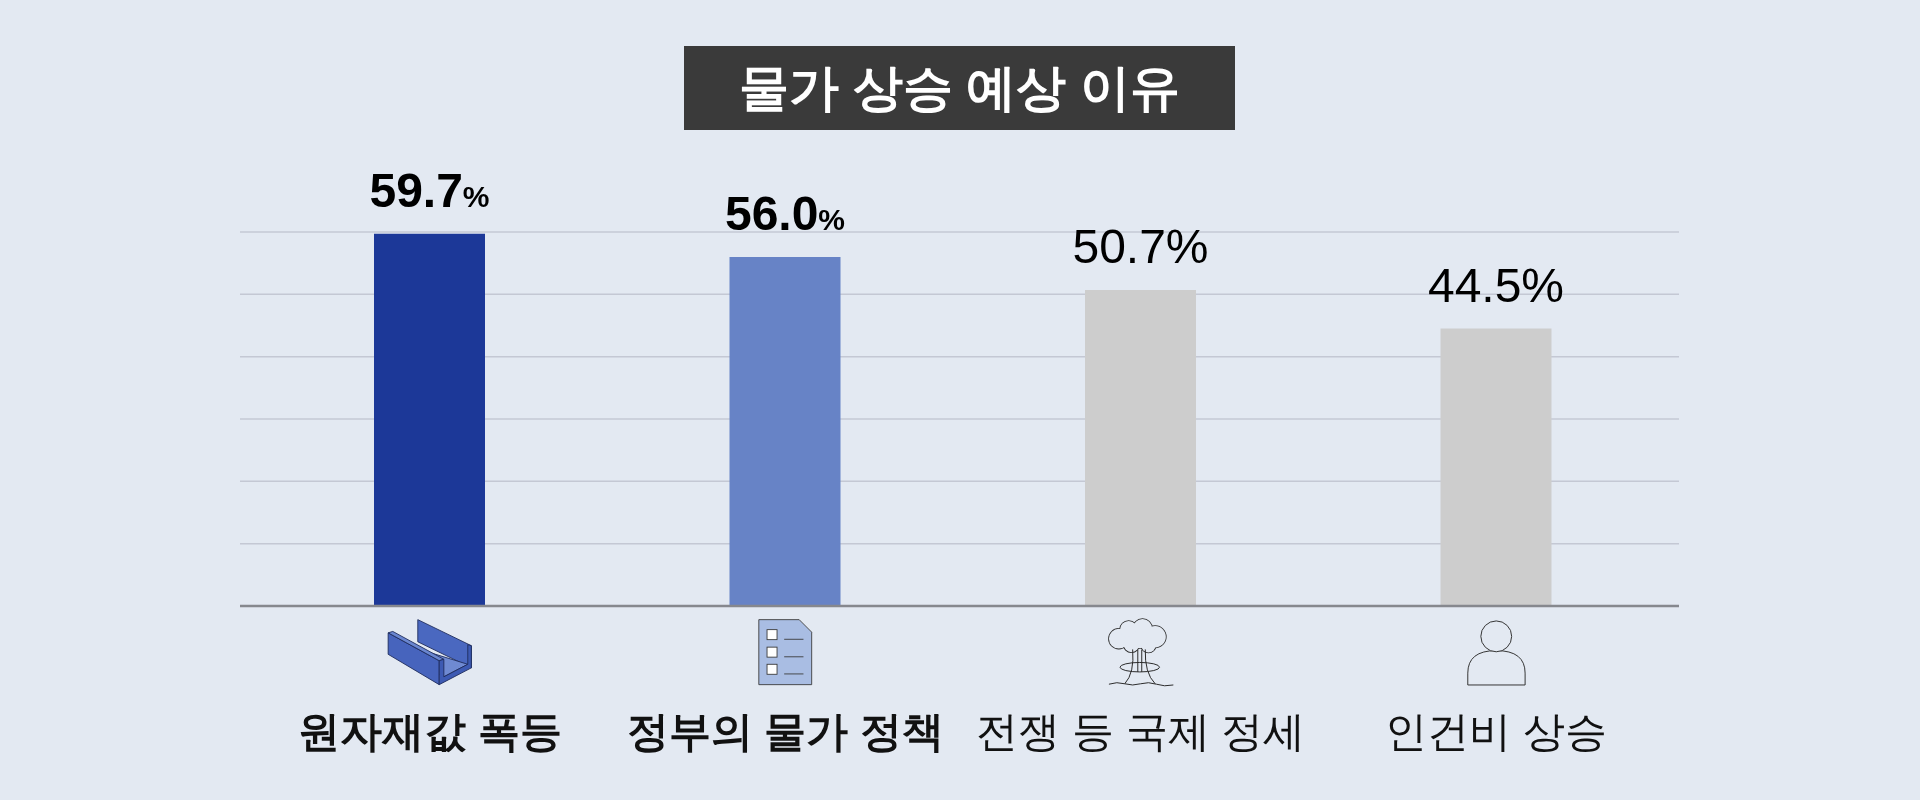 The image size is (1920, 800). Describe the element at coordinates (1496, 285) in the screenshot. I see `data-label: 44.5%` at that location.